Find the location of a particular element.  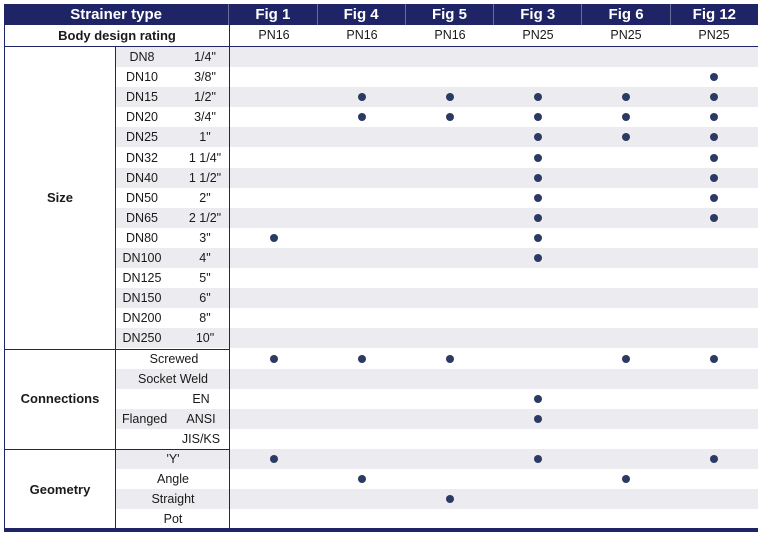

size-dn-label: DN65 is located at coordinates (142, 217).